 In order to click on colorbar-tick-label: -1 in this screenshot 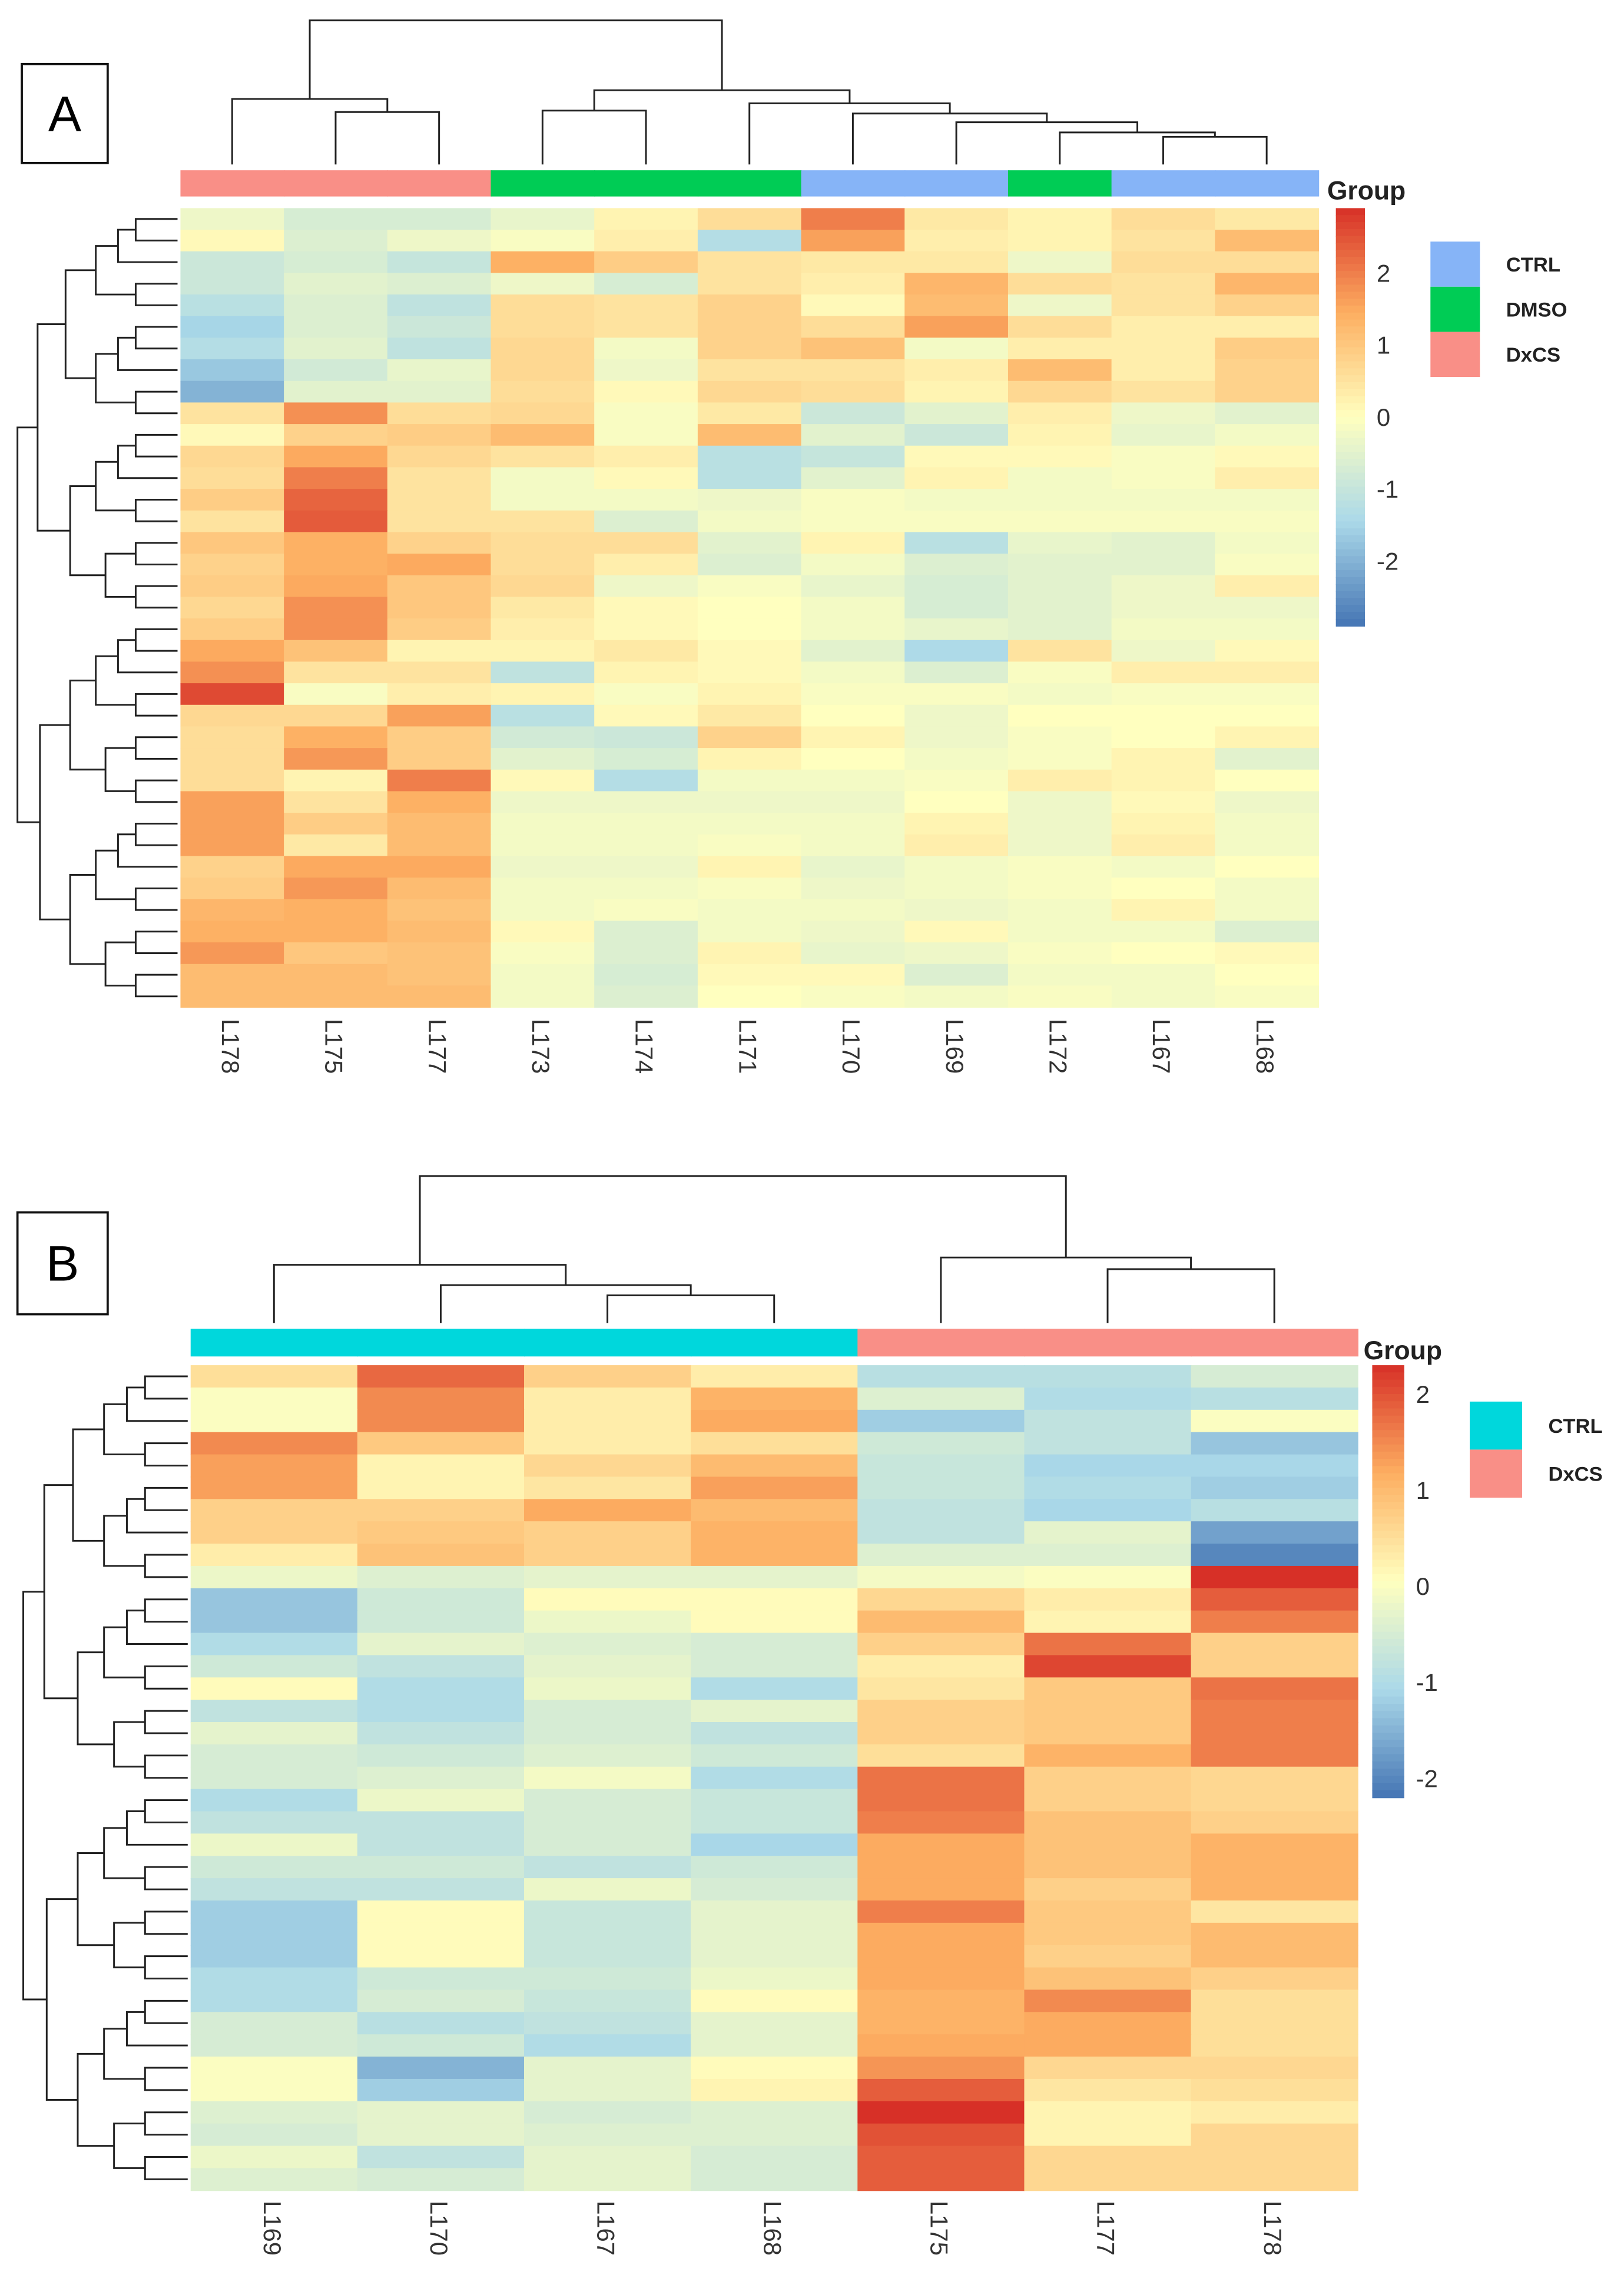, I will do `click(1387, 489)`.